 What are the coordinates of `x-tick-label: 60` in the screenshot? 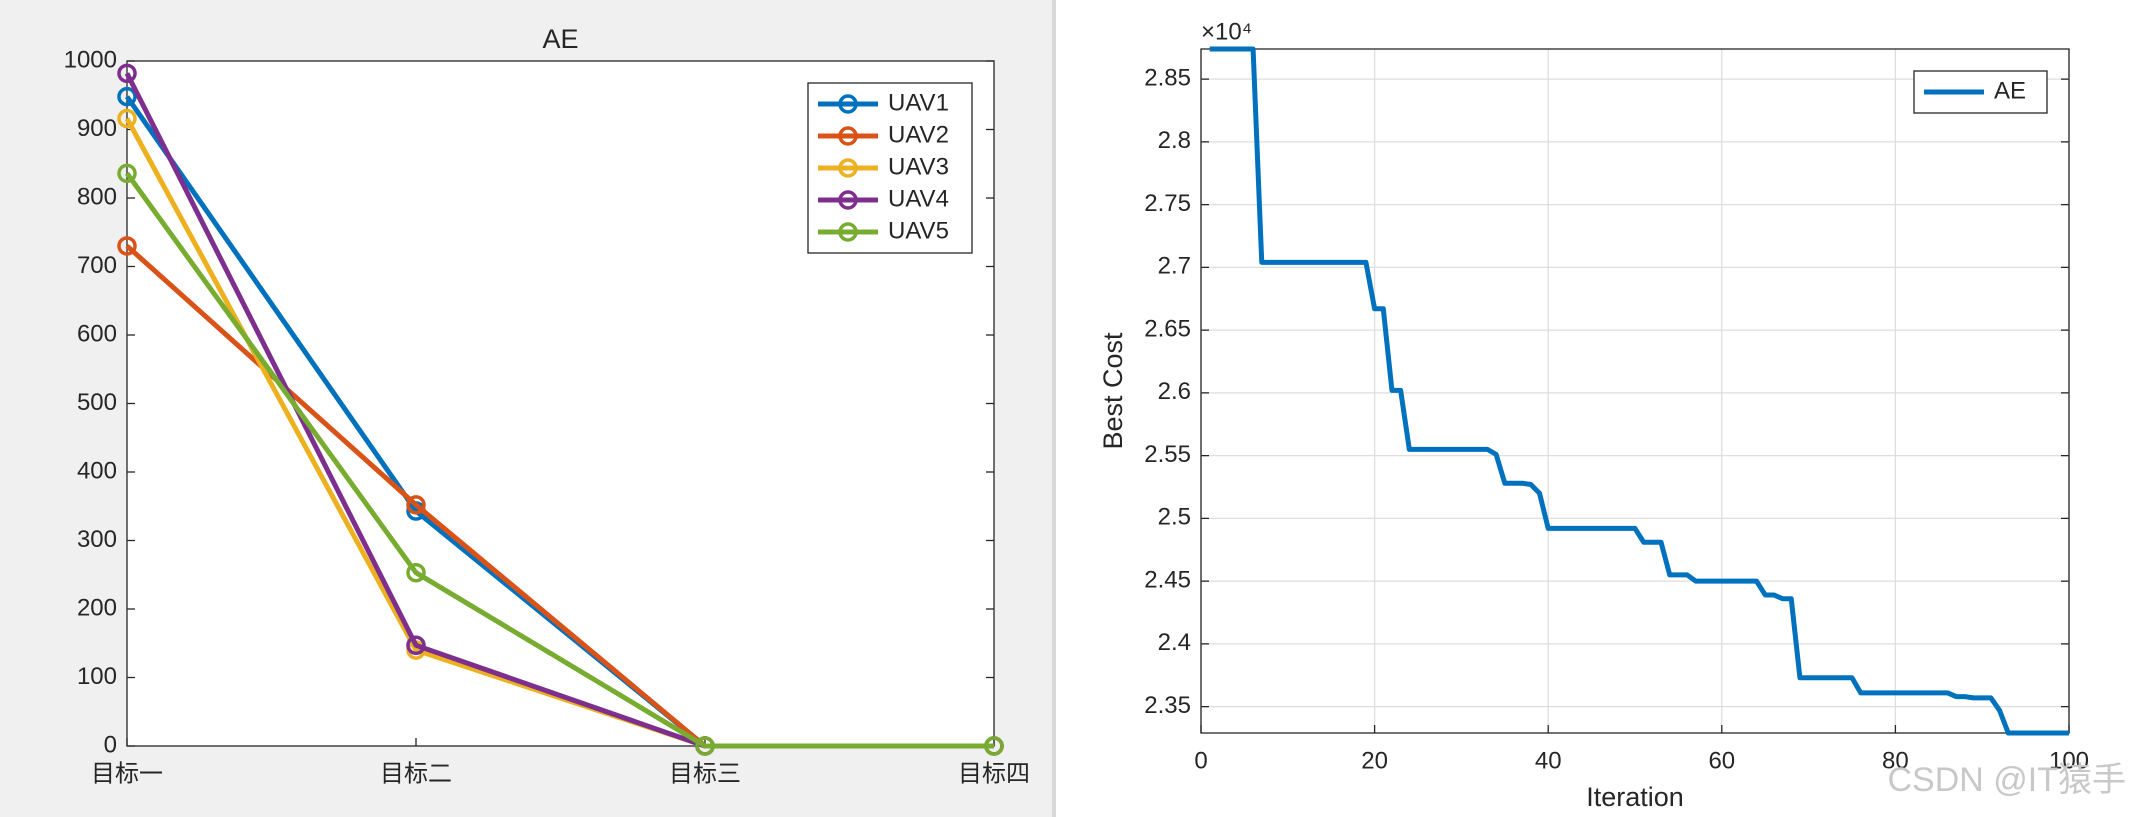 It's located at (1721, 760).